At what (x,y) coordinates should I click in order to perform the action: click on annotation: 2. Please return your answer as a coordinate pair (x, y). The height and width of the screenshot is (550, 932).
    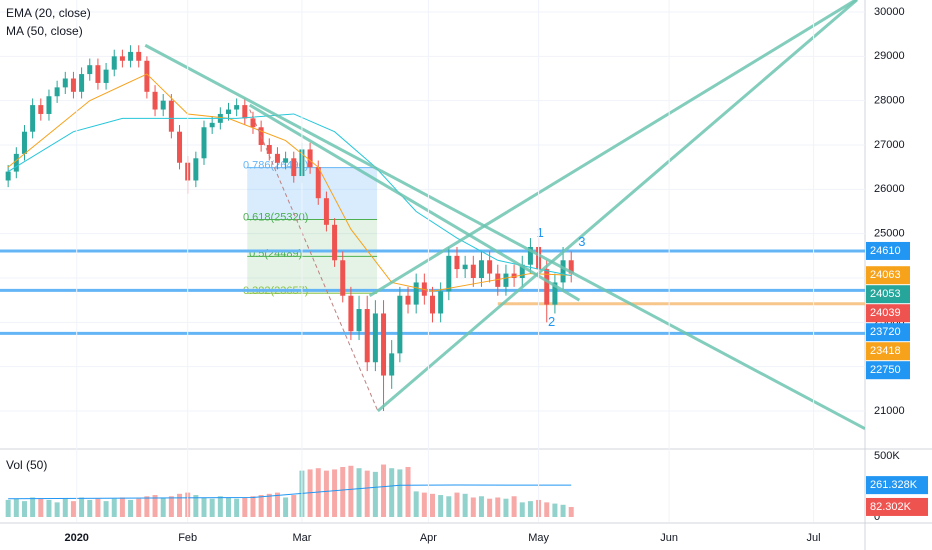
    Looking at the image, I should click on (551, 321).